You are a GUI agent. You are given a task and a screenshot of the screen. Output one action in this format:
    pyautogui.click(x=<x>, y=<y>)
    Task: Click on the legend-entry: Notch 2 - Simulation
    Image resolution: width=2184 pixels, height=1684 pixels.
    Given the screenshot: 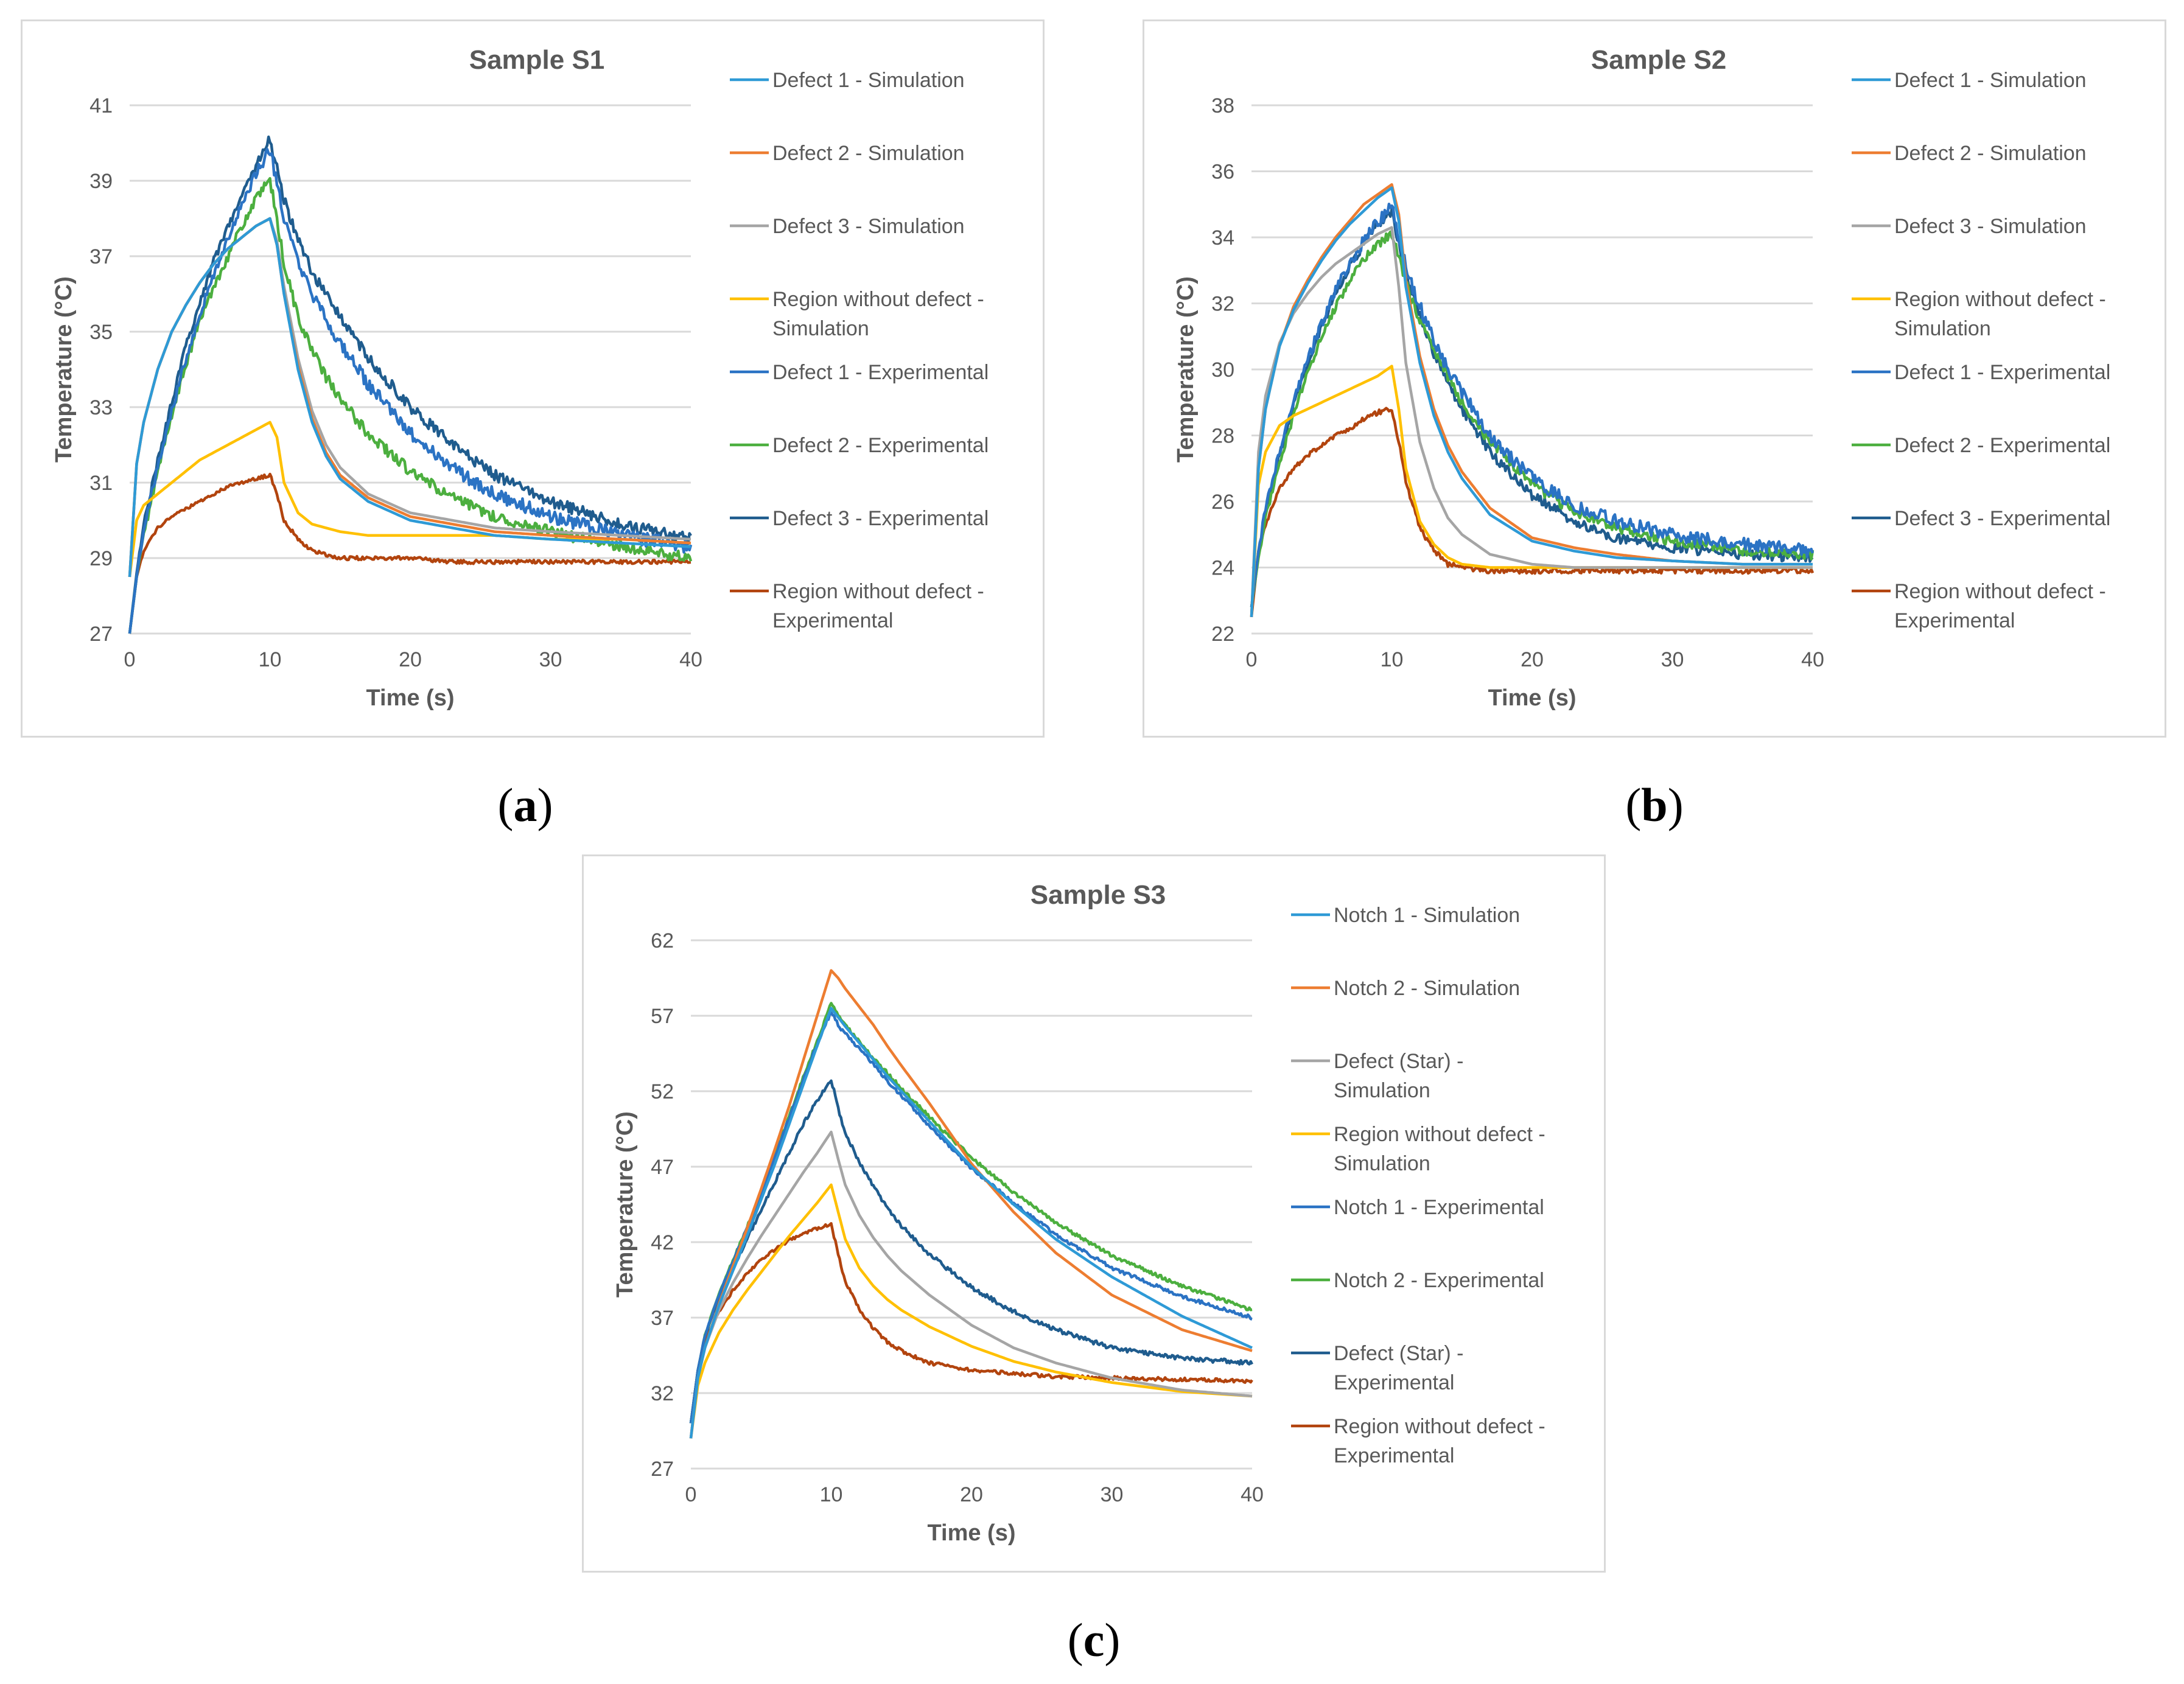 What is the action you would take?
    pyautogui.click(x=1427, y=988)
    